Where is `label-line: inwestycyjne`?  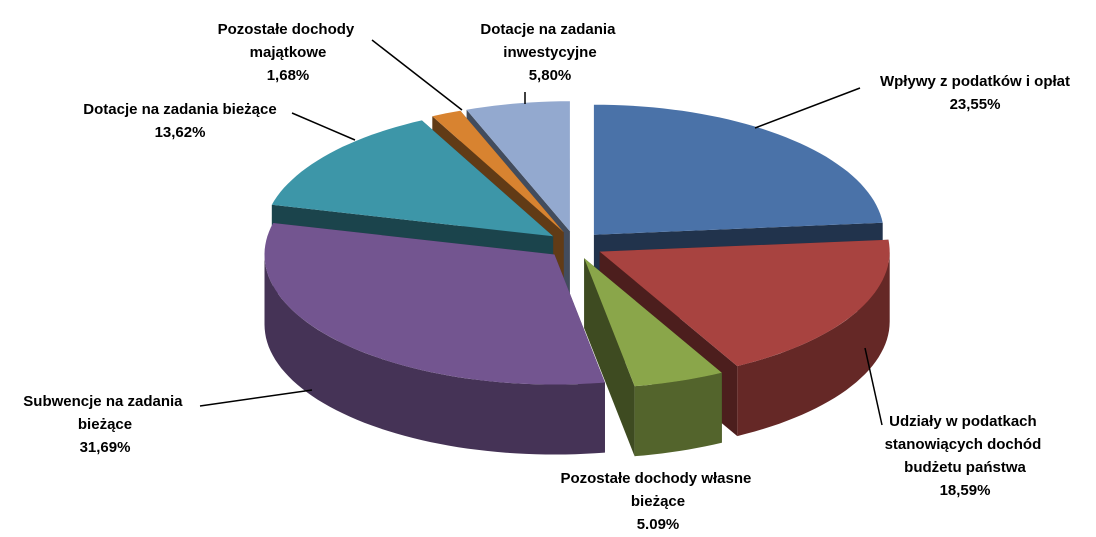 label-line: inwestycyjne is located at coordinates (549, 52).